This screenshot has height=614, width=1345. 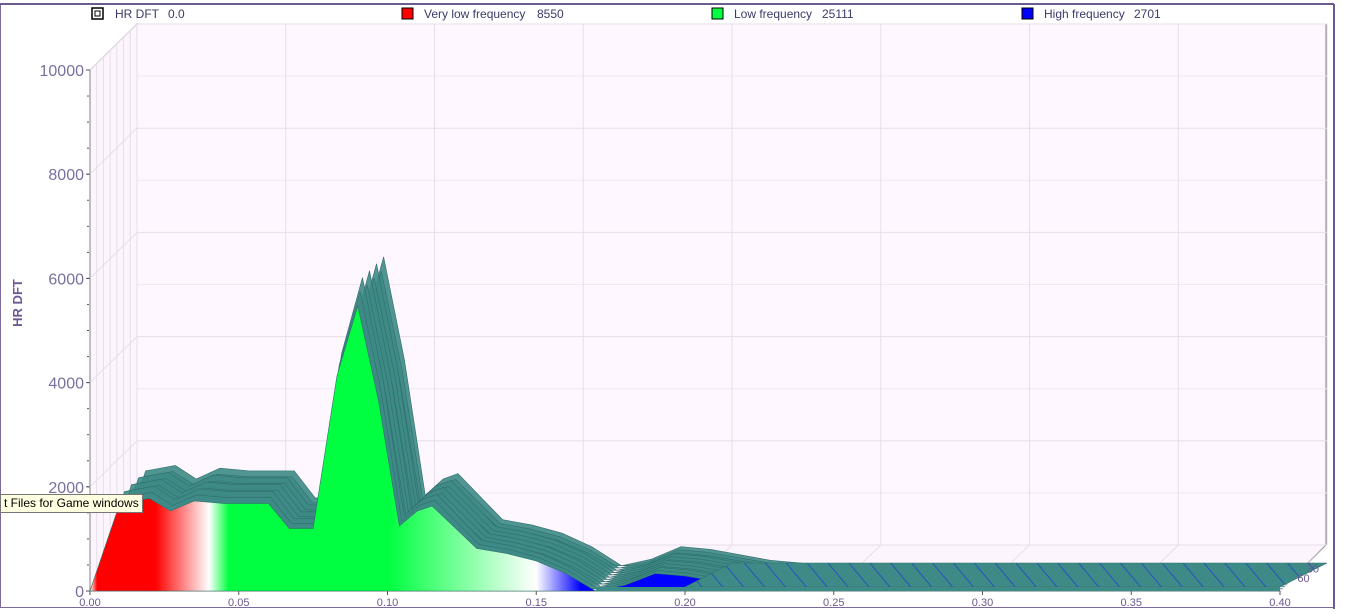 I want to click on x-tick-label: 0.00, so click(x=89, y=603).